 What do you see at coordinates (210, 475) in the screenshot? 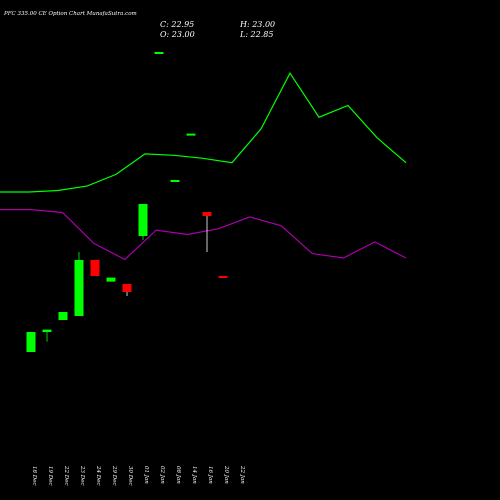
I see `date-tick-label: 16 Jan` at bounding box center [210, 475].